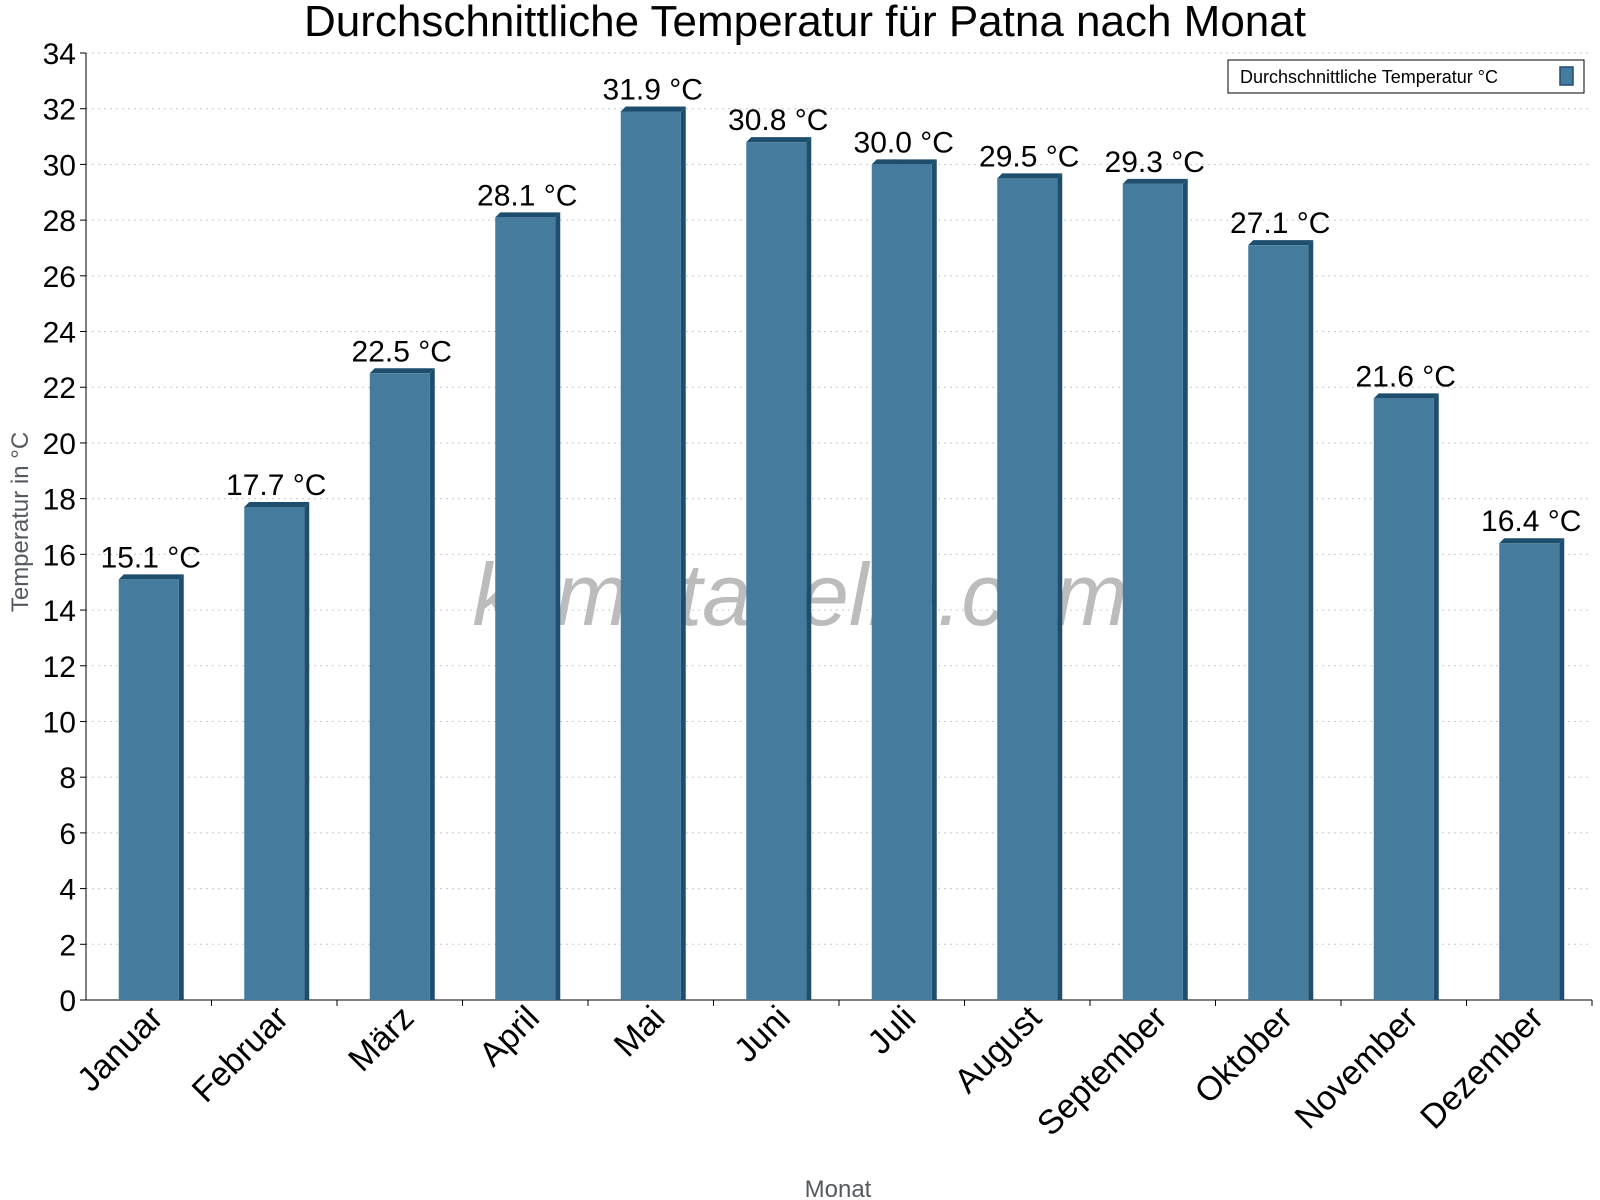 Image resolution: width=1600 pixels, height=1200 pixels. Describe the element at coordinates (509, 1036) in the screenshot. I see `x-tick-label: April` at that location.